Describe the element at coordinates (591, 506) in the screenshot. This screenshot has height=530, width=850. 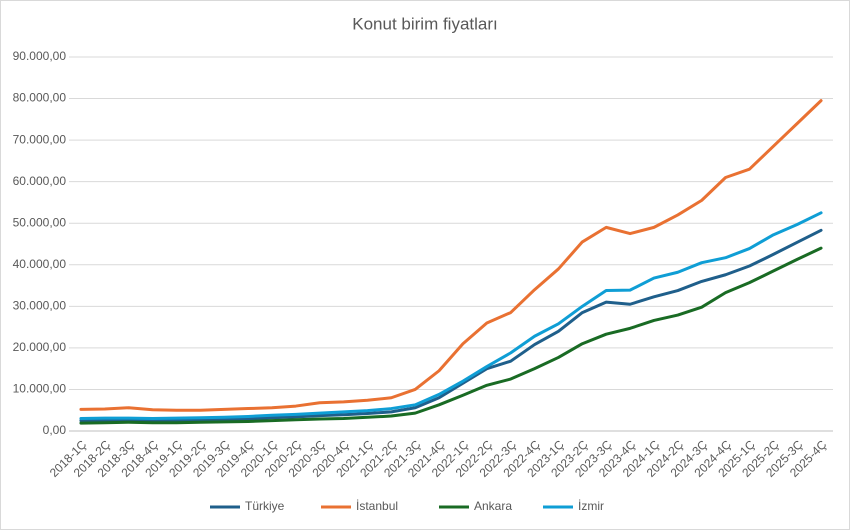
I see `legend-label: İzmir` at that location.